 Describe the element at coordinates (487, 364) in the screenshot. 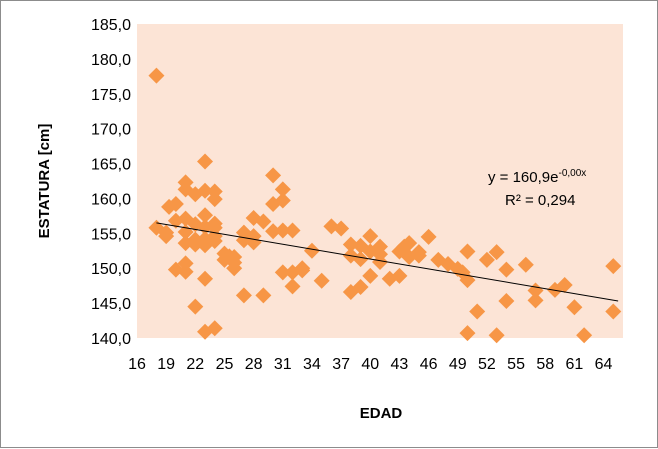

I see `x-tick-label: 52` at that location.